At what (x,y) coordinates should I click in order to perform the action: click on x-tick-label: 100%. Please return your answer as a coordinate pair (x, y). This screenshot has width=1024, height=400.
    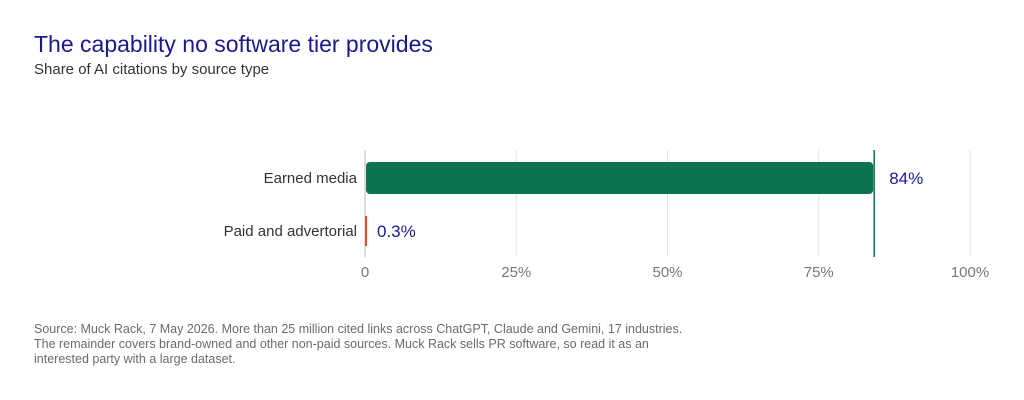
    Looking at the image, I should click on (970, 272).